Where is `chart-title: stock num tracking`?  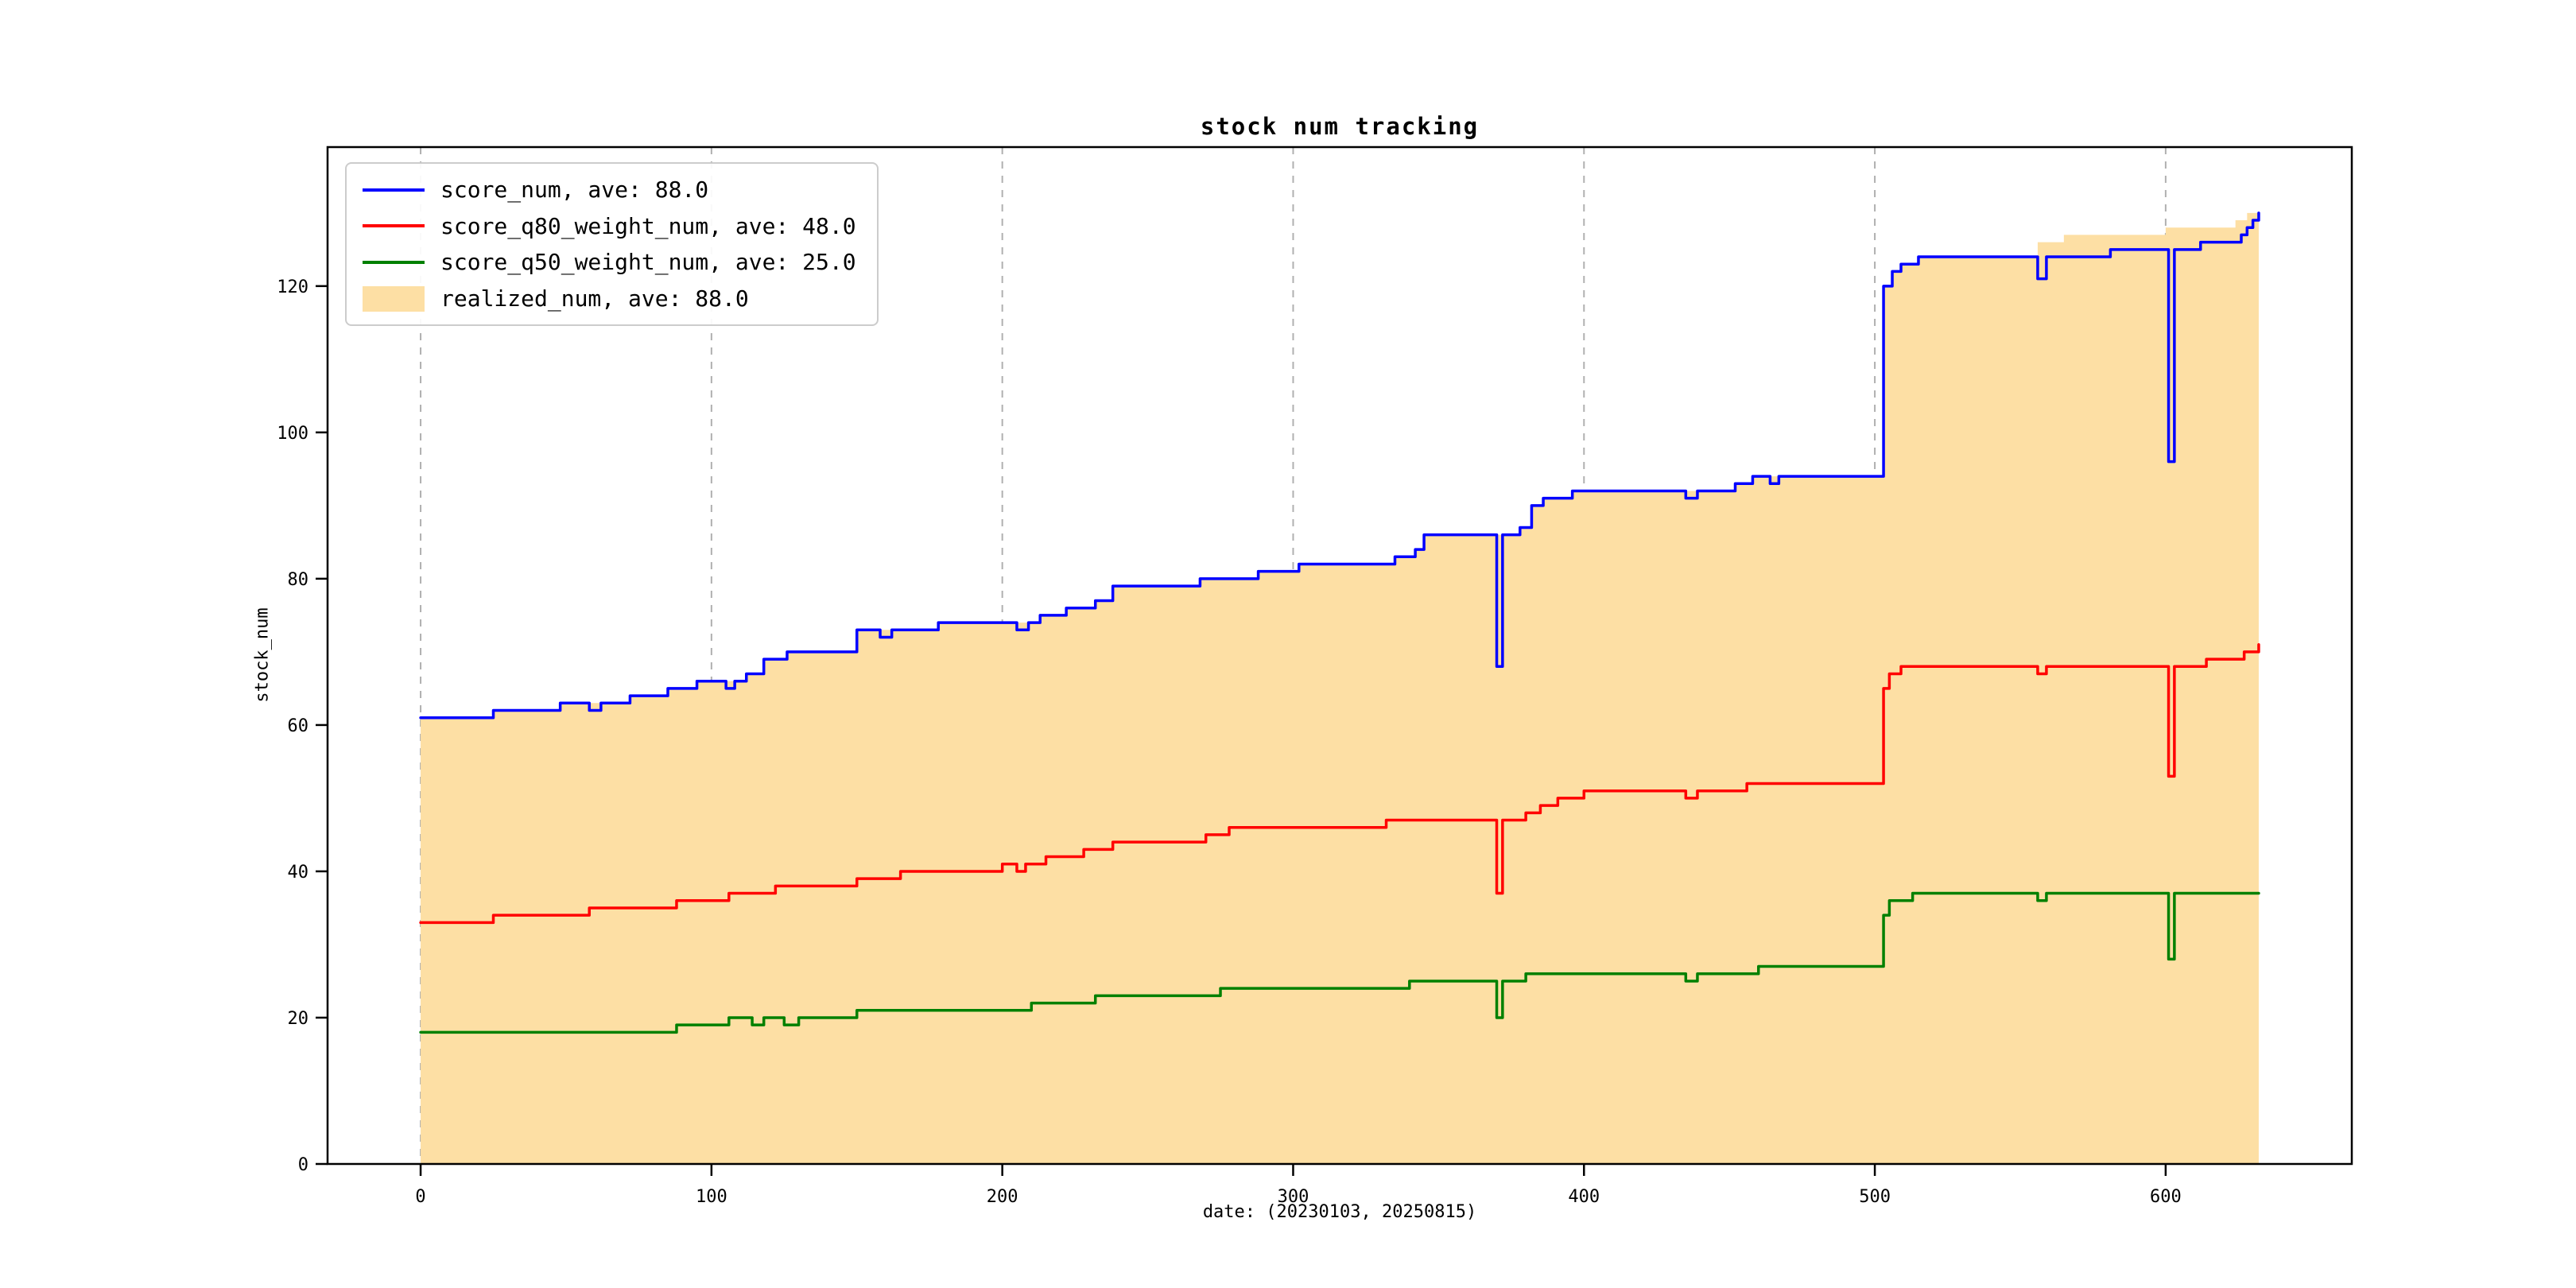 chart-title: stock num tracking is located at coordinates (1340, 126).